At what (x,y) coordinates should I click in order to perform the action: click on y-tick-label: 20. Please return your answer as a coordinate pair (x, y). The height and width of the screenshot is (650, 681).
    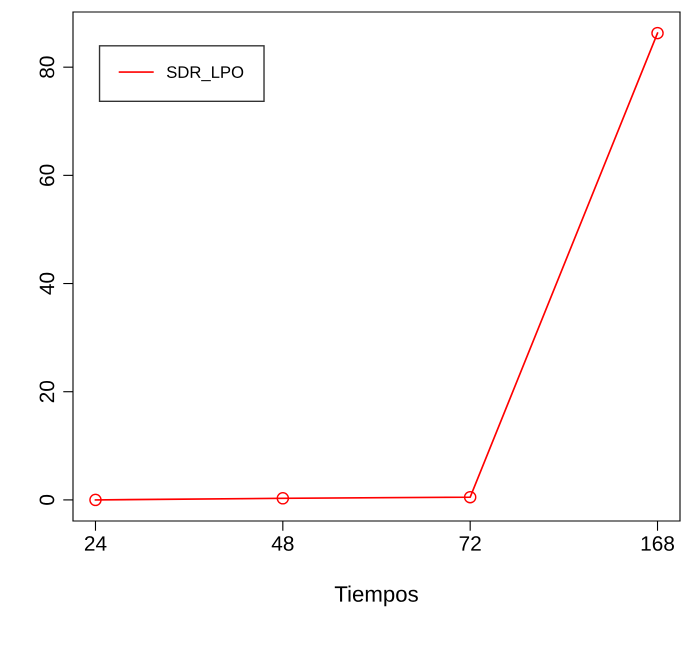
    Looking at the image, I should click on (47, 391).